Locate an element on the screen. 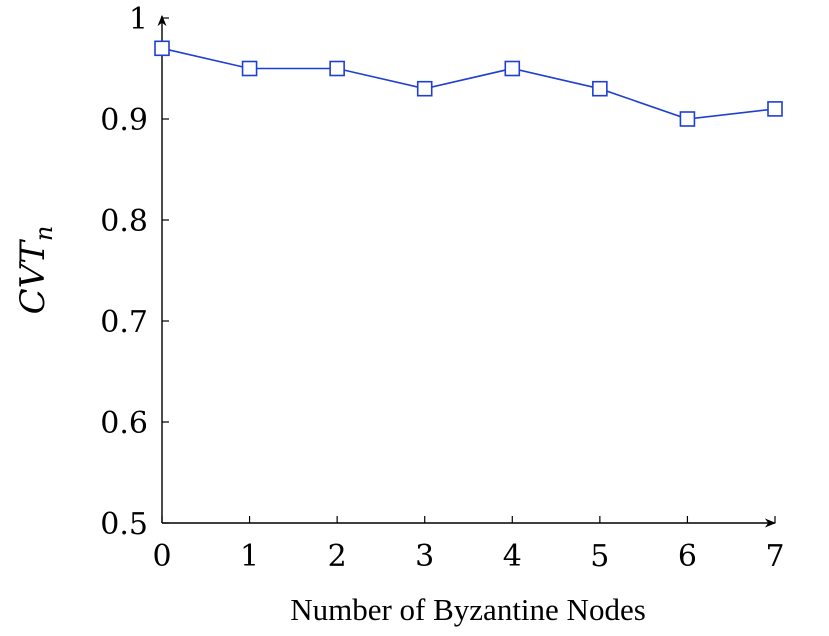 The width and height of the screenshot is (829, 636). x-tick-label: 7 is located at coordinates (774, 556).